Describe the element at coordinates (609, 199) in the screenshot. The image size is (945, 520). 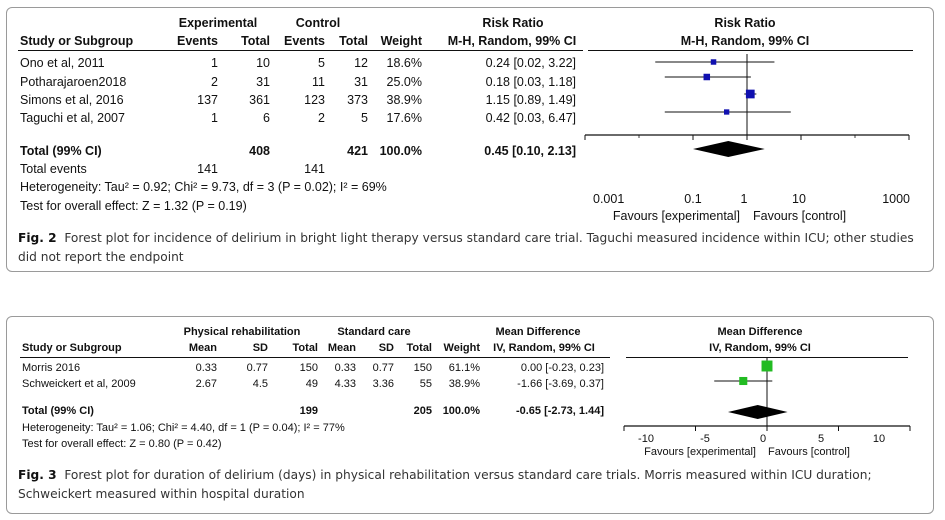
I see `tick-label: 0.001` at that location.